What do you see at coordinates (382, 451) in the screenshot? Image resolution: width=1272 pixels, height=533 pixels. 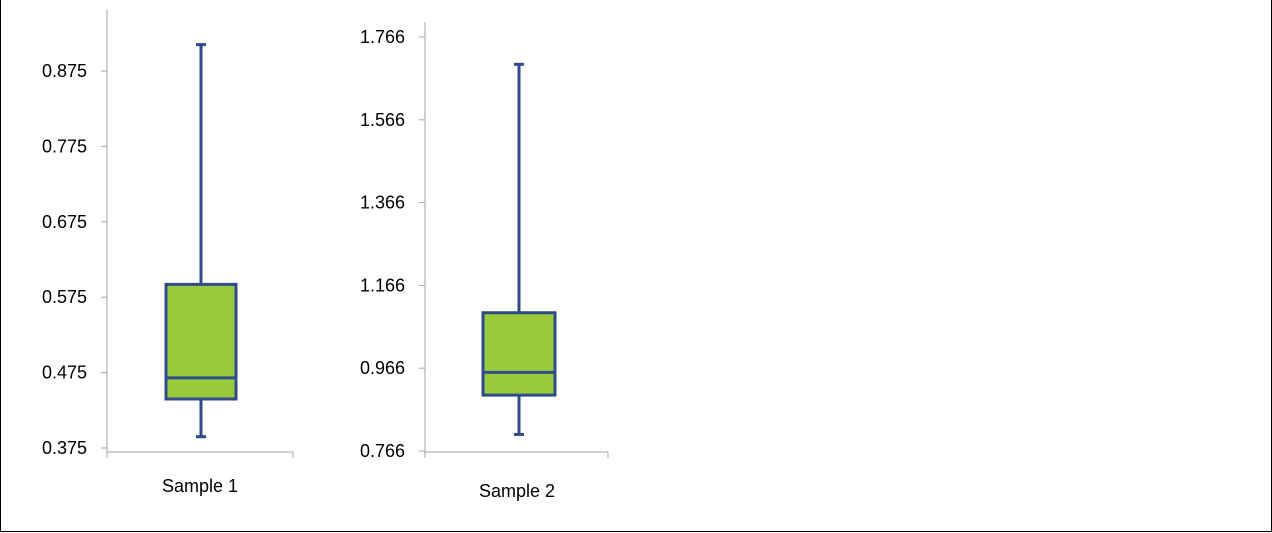 I see `y-tick-label: 0.766` at bounding box center [382, 451].